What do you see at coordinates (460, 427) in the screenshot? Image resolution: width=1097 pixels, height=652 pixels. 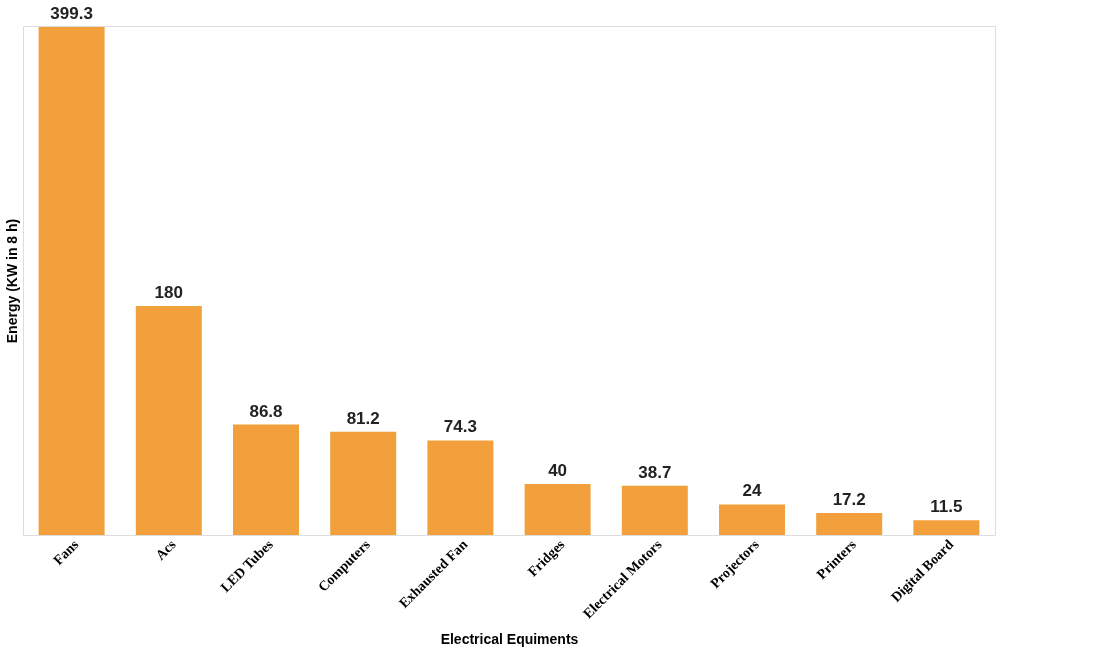 I see `data-label: 74.3` at bounding box center [460, 427].